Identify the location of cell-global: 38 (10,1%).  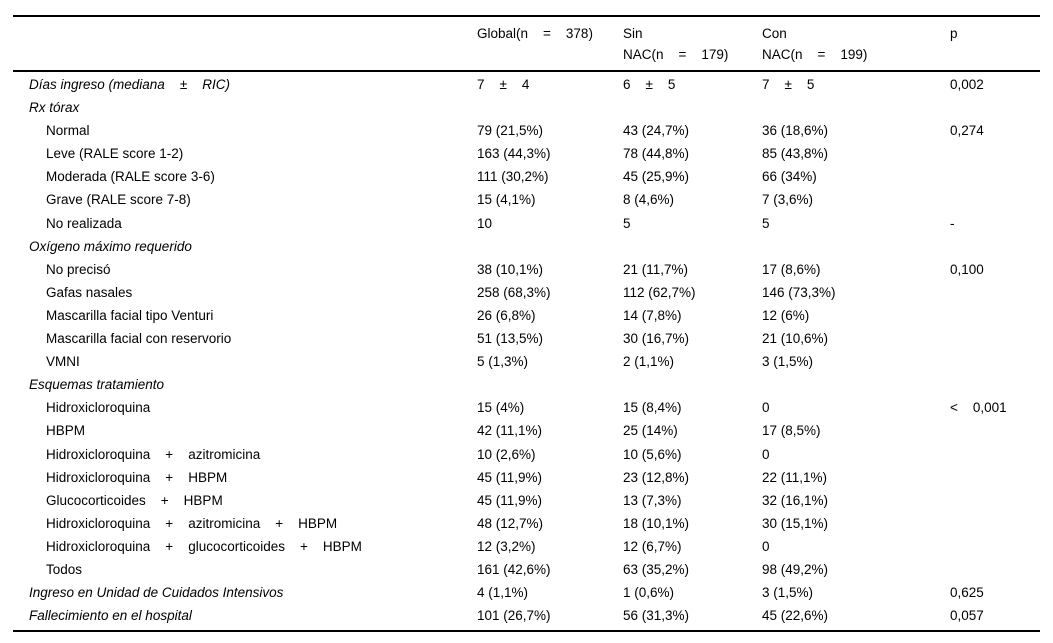
(510, 269).